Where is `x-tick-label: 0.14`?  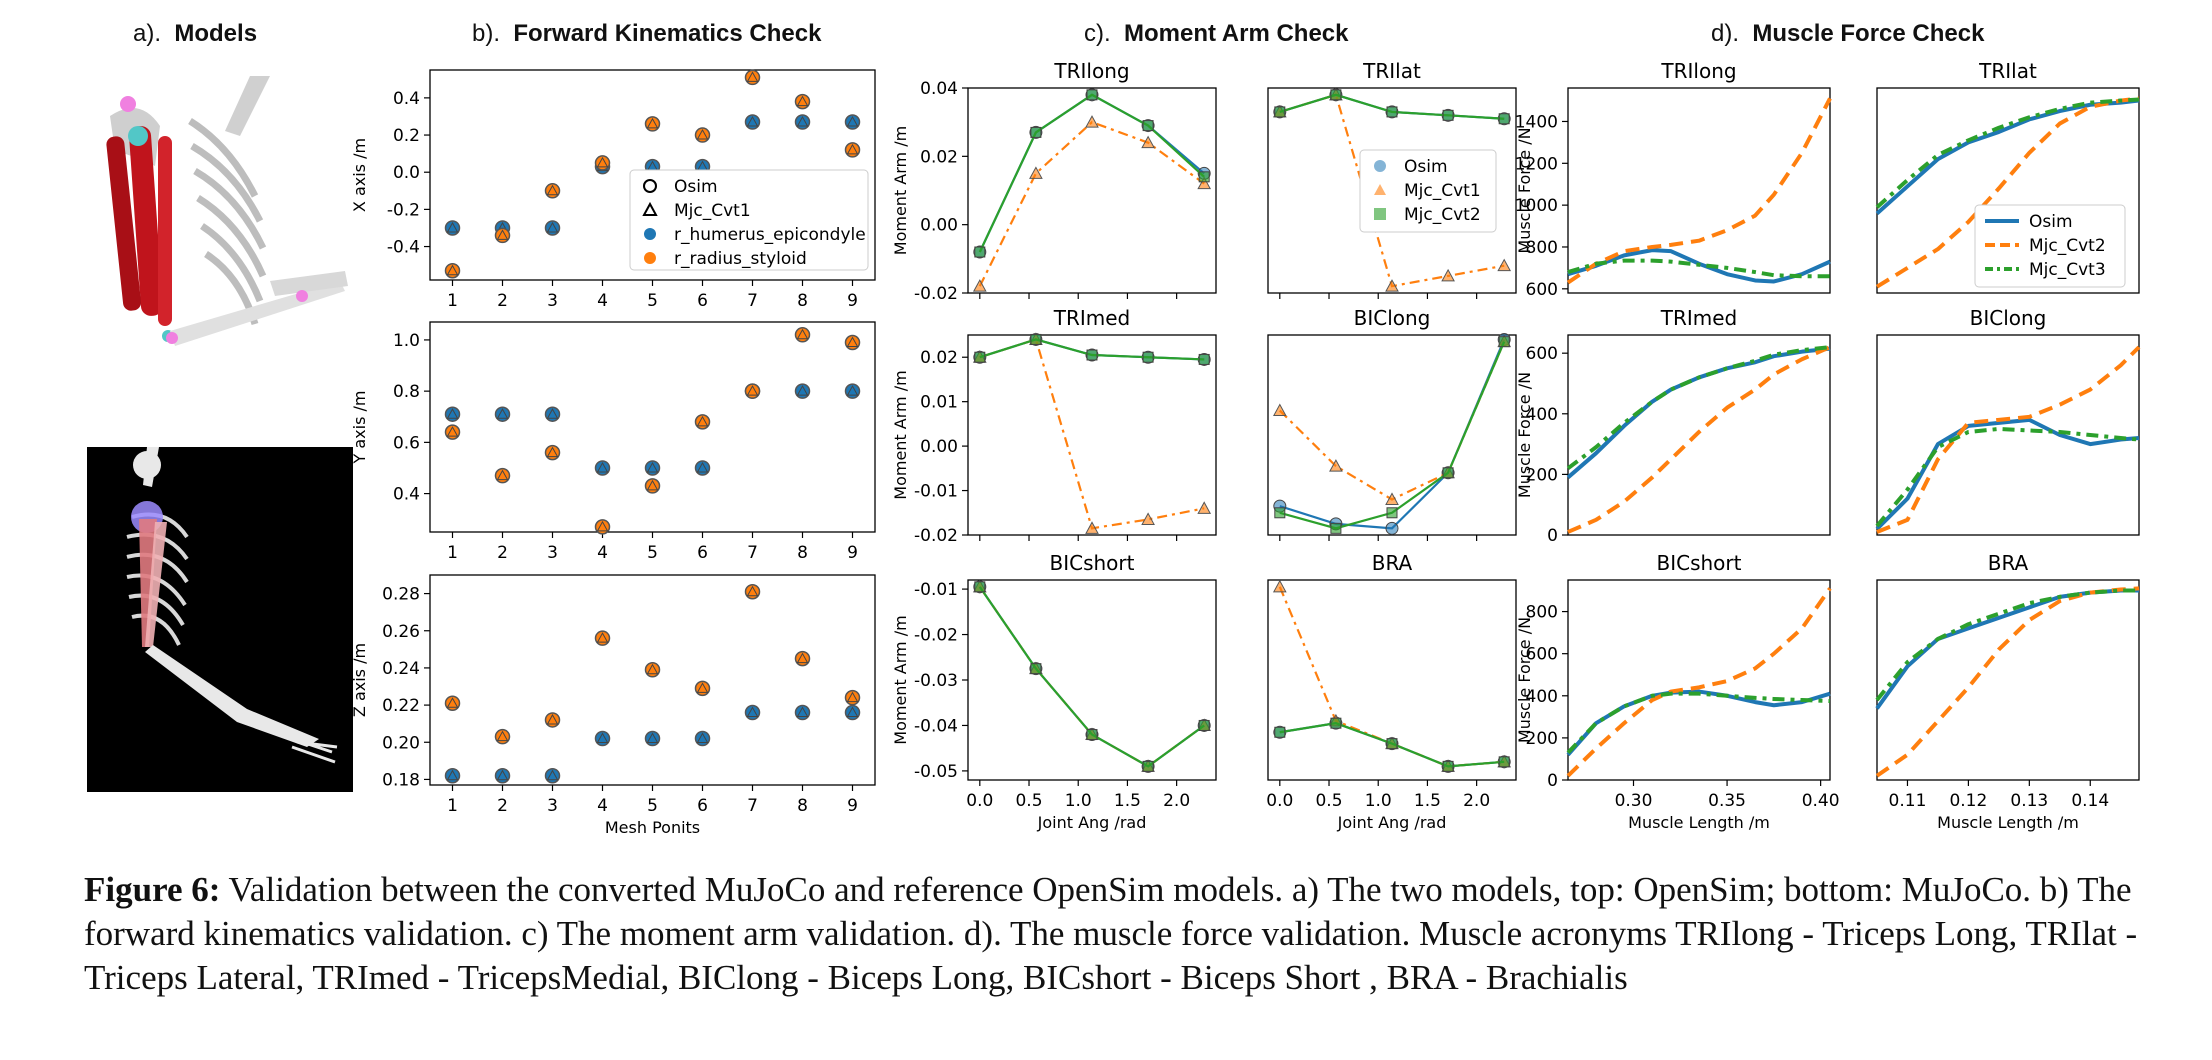 x-tick-label: 0.14 is located at coordinates (2090, 801).